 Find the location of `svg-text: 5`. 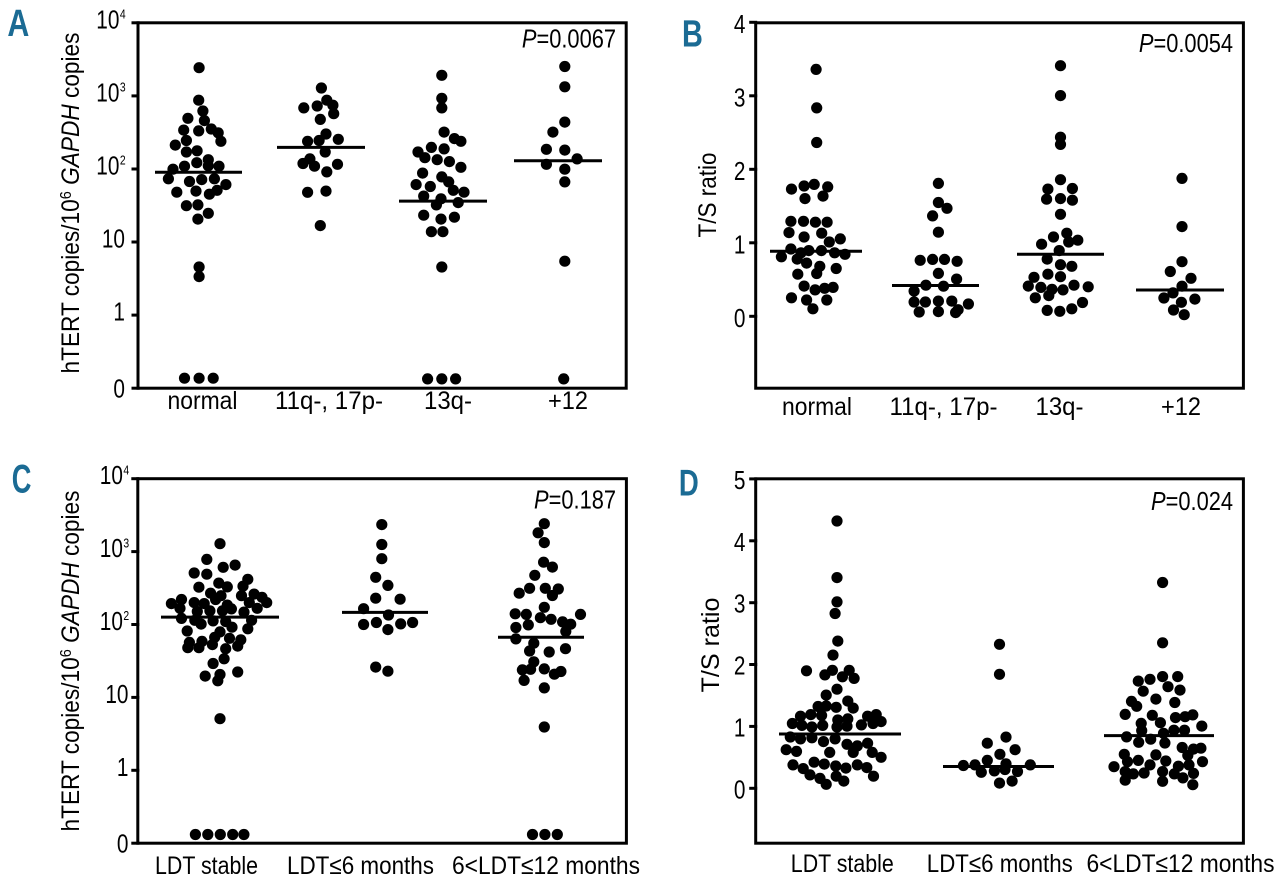

svg-text: 5 is located at coordinates (740, 480).